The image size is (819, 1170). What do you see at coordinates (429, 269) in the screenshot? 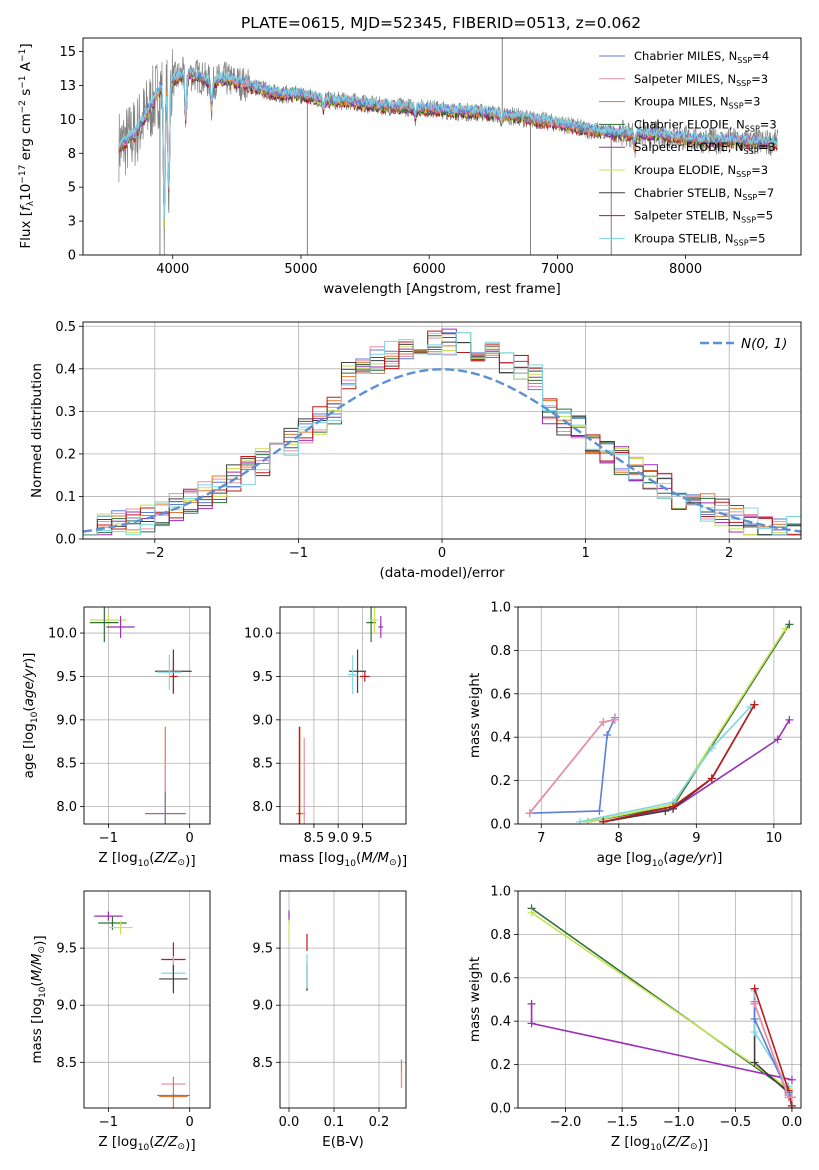
I see `x-tick-label: 6000` at bounding box center [429, 269].